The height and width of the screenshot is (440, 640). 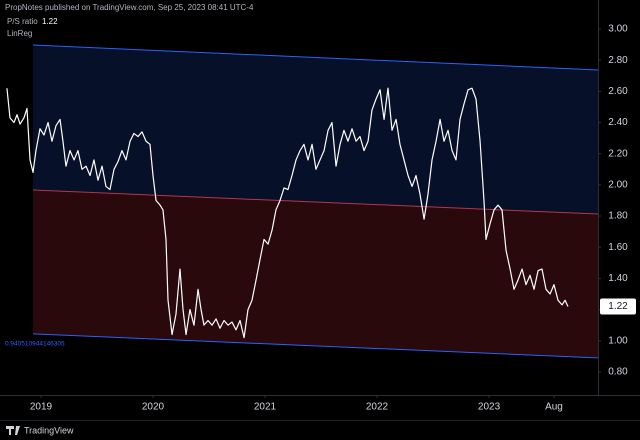 What do you see at coordinates (618, 216) in the screenshot?
I see `y-tick-label: 1.80` at bounding box center [618, 216].